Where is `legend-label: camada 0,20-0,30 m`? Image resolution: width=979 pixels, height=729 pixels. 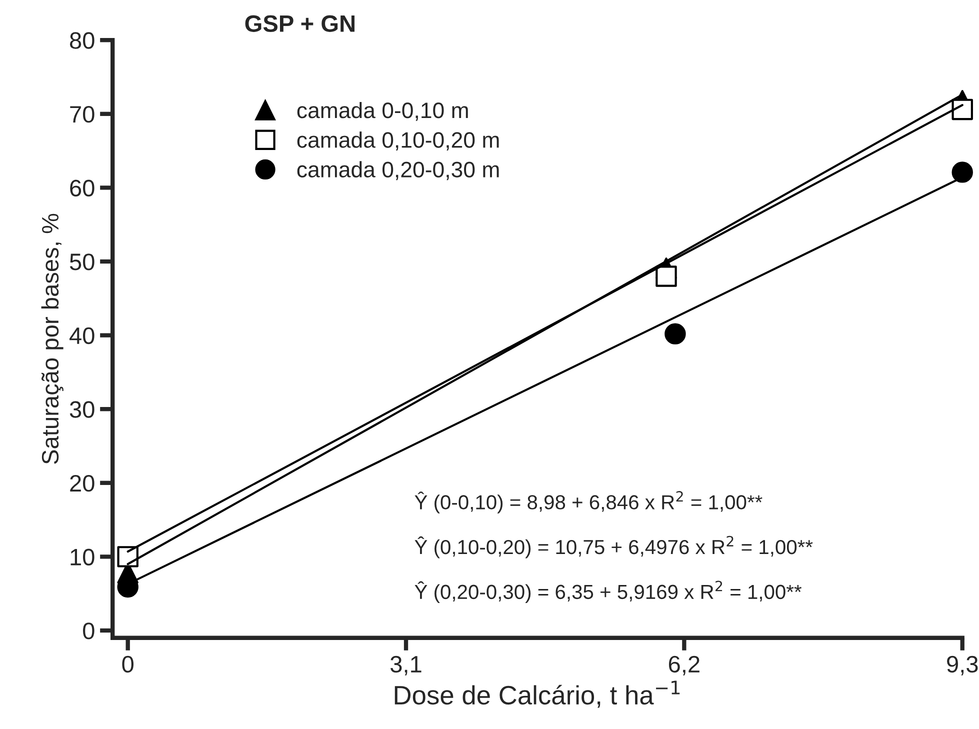 legend-label: camada 0,20-0,30 m is located at coordinates (398, 170).